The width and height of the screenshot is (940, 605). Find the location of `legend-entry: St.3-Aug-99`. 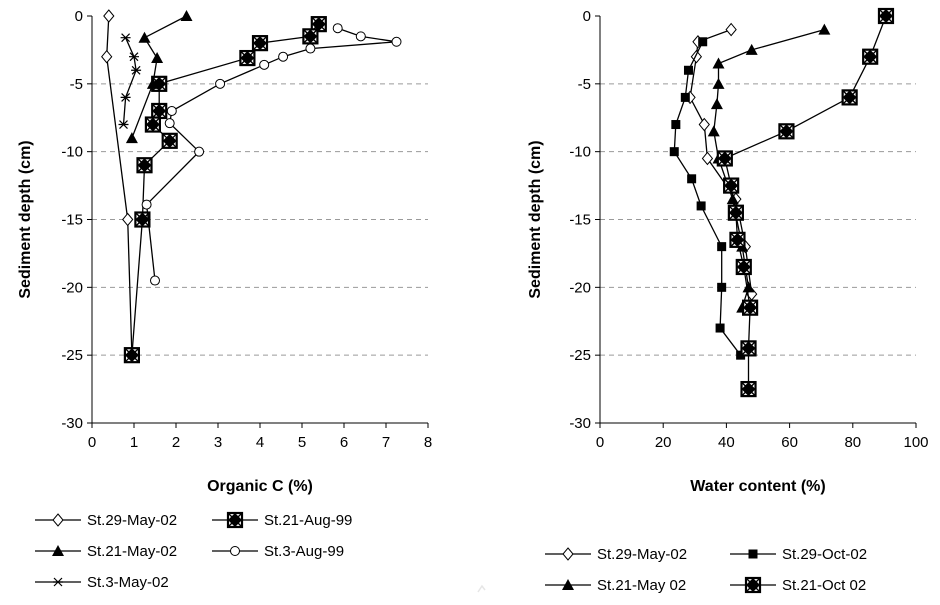

legend-entry: St.3-Aug-99 is located at coordinates (278, 551).